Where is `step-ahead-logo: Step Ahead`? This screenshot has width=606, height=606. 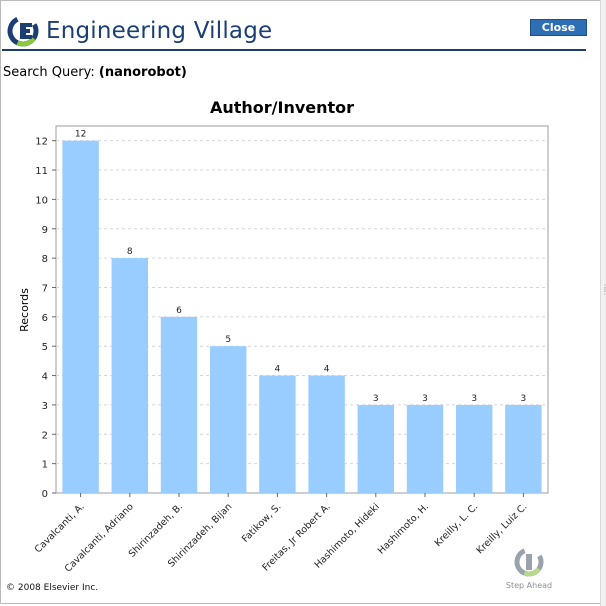 step-ahead-logo: Step Ahead is located at coordinates (529, 570).